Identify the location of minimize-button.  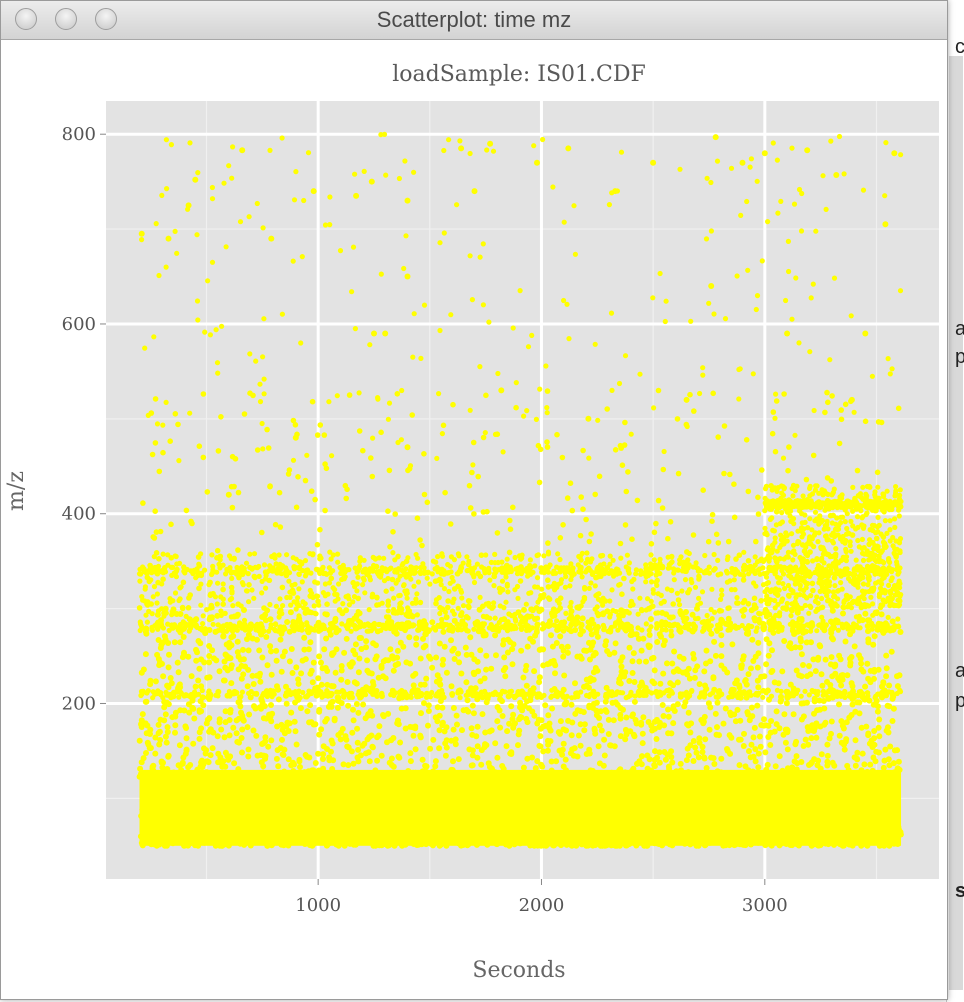
(66, 19).